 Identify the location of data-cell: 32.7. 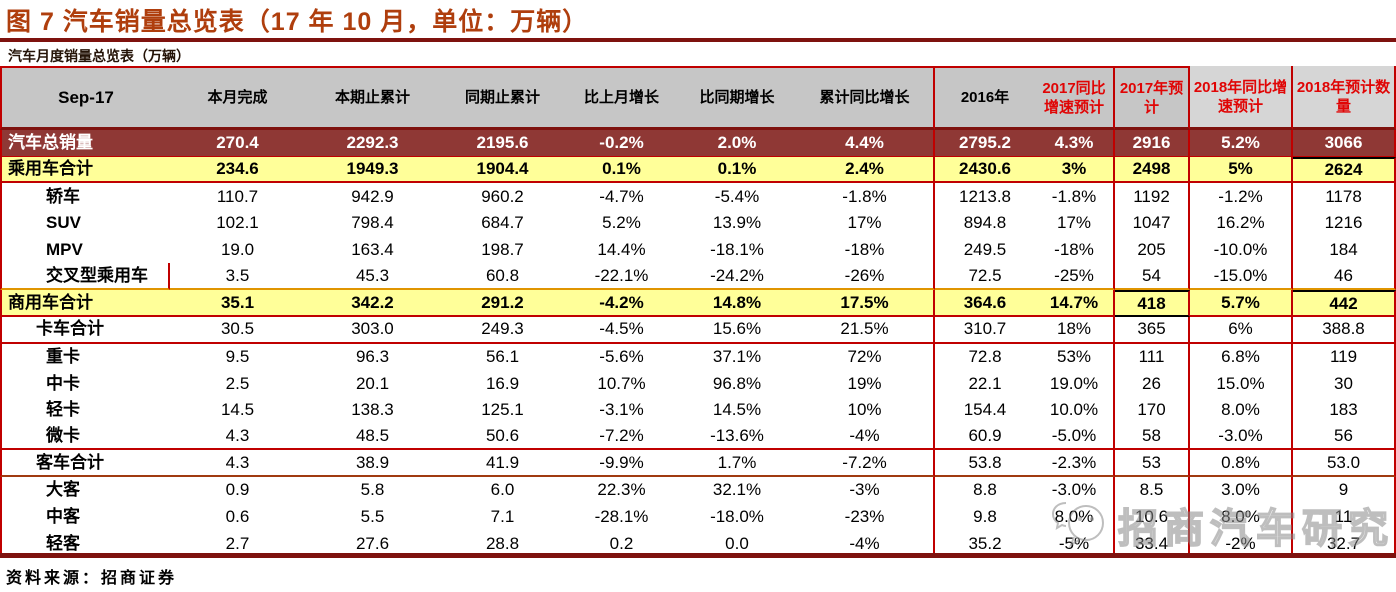
(1344, 543).